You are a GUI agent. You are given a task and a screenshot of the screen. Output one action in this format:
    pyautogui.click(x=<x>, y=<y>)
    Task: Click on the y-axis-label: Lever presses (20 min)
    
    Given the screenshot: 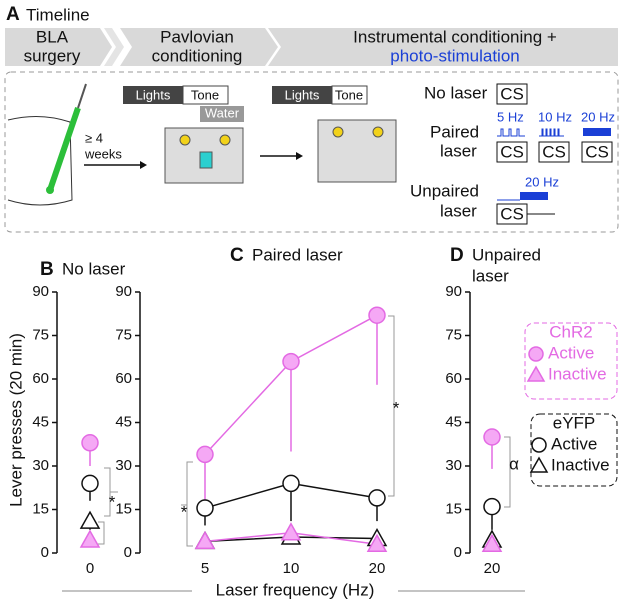 What is the action you would take?
    pyautogui.click(x=15, y=420)
    